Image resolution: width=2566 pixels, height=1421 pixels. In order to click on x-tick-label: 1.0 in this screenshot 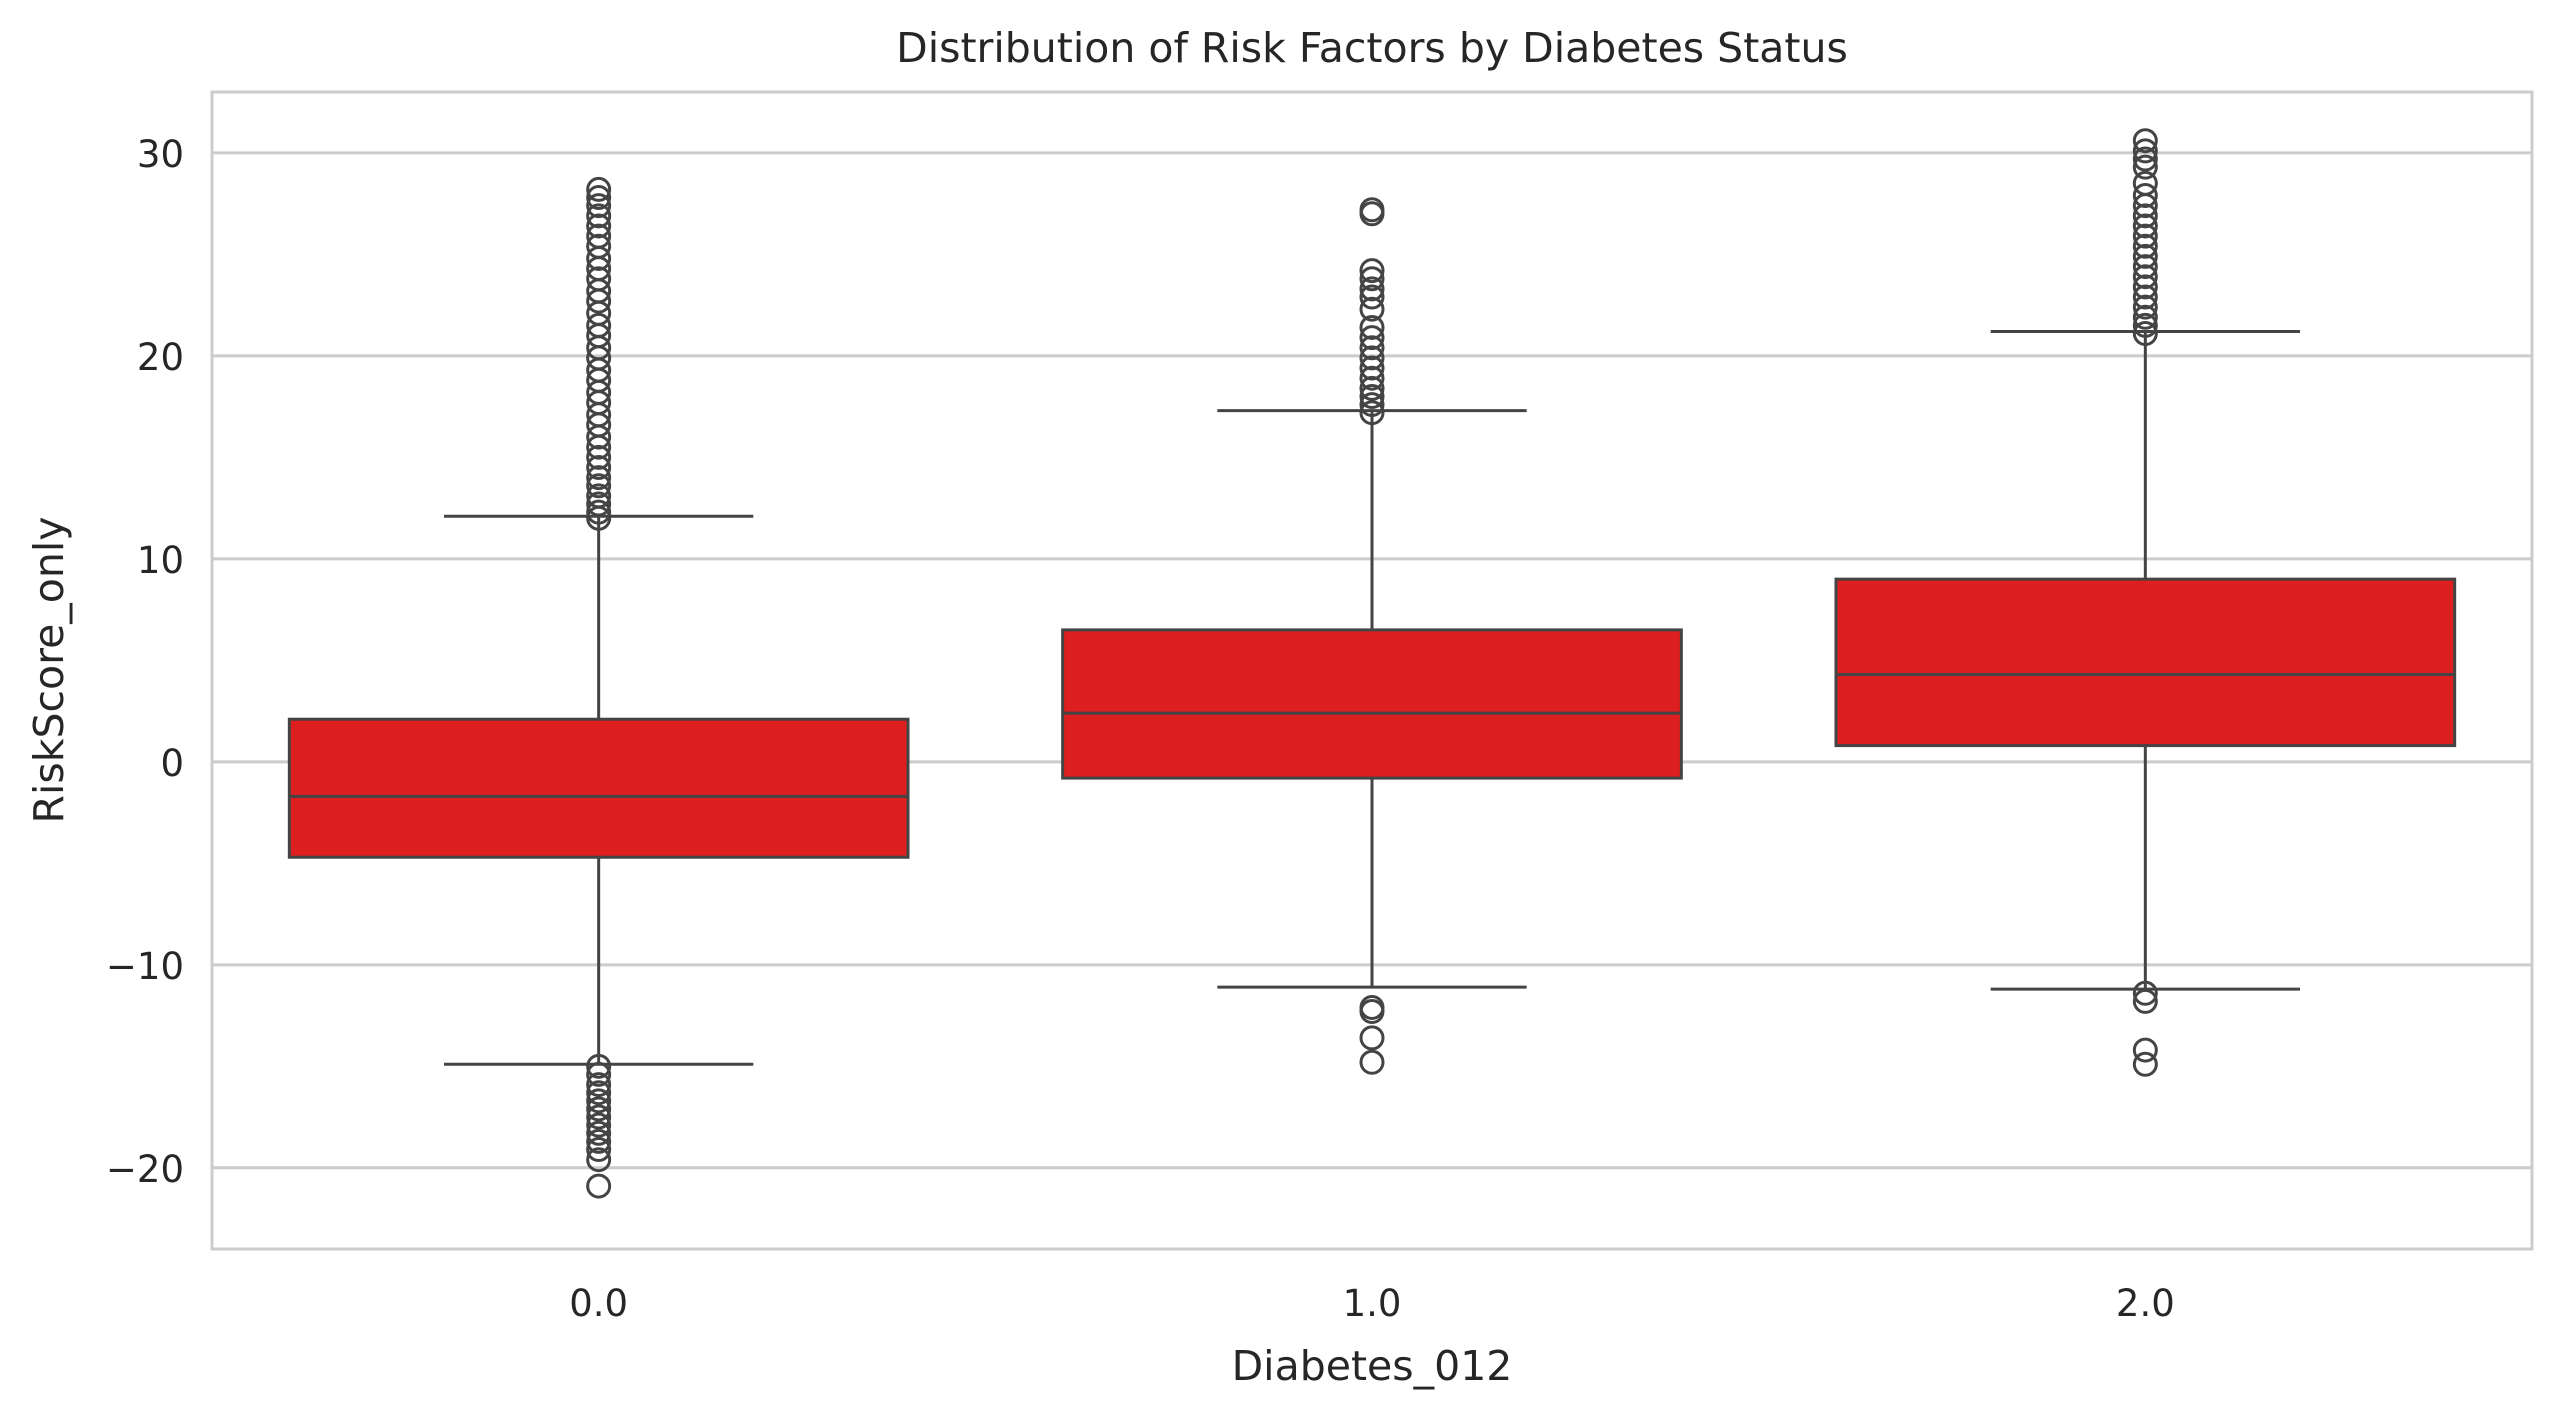, I will do `click(1372, 1303)`.